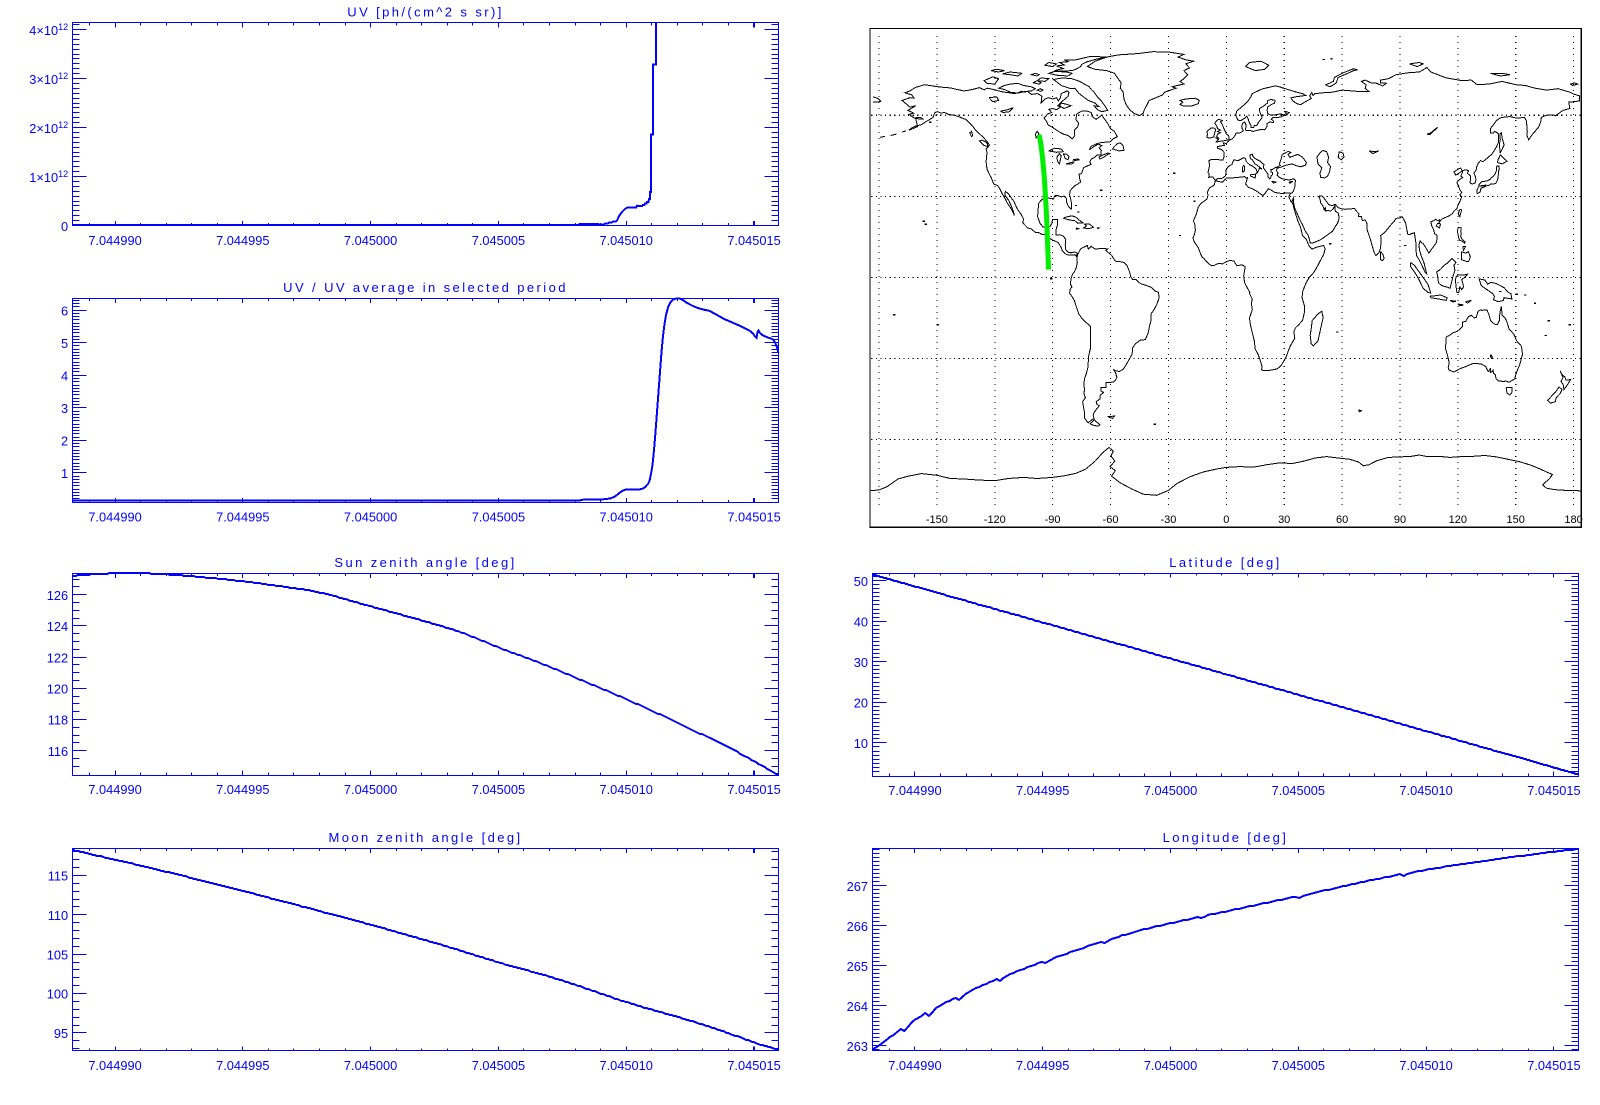 Image resolution: width=1600 pixels, height=1105 pixels. I want to click on svg-text: 6, so click(64, 310).